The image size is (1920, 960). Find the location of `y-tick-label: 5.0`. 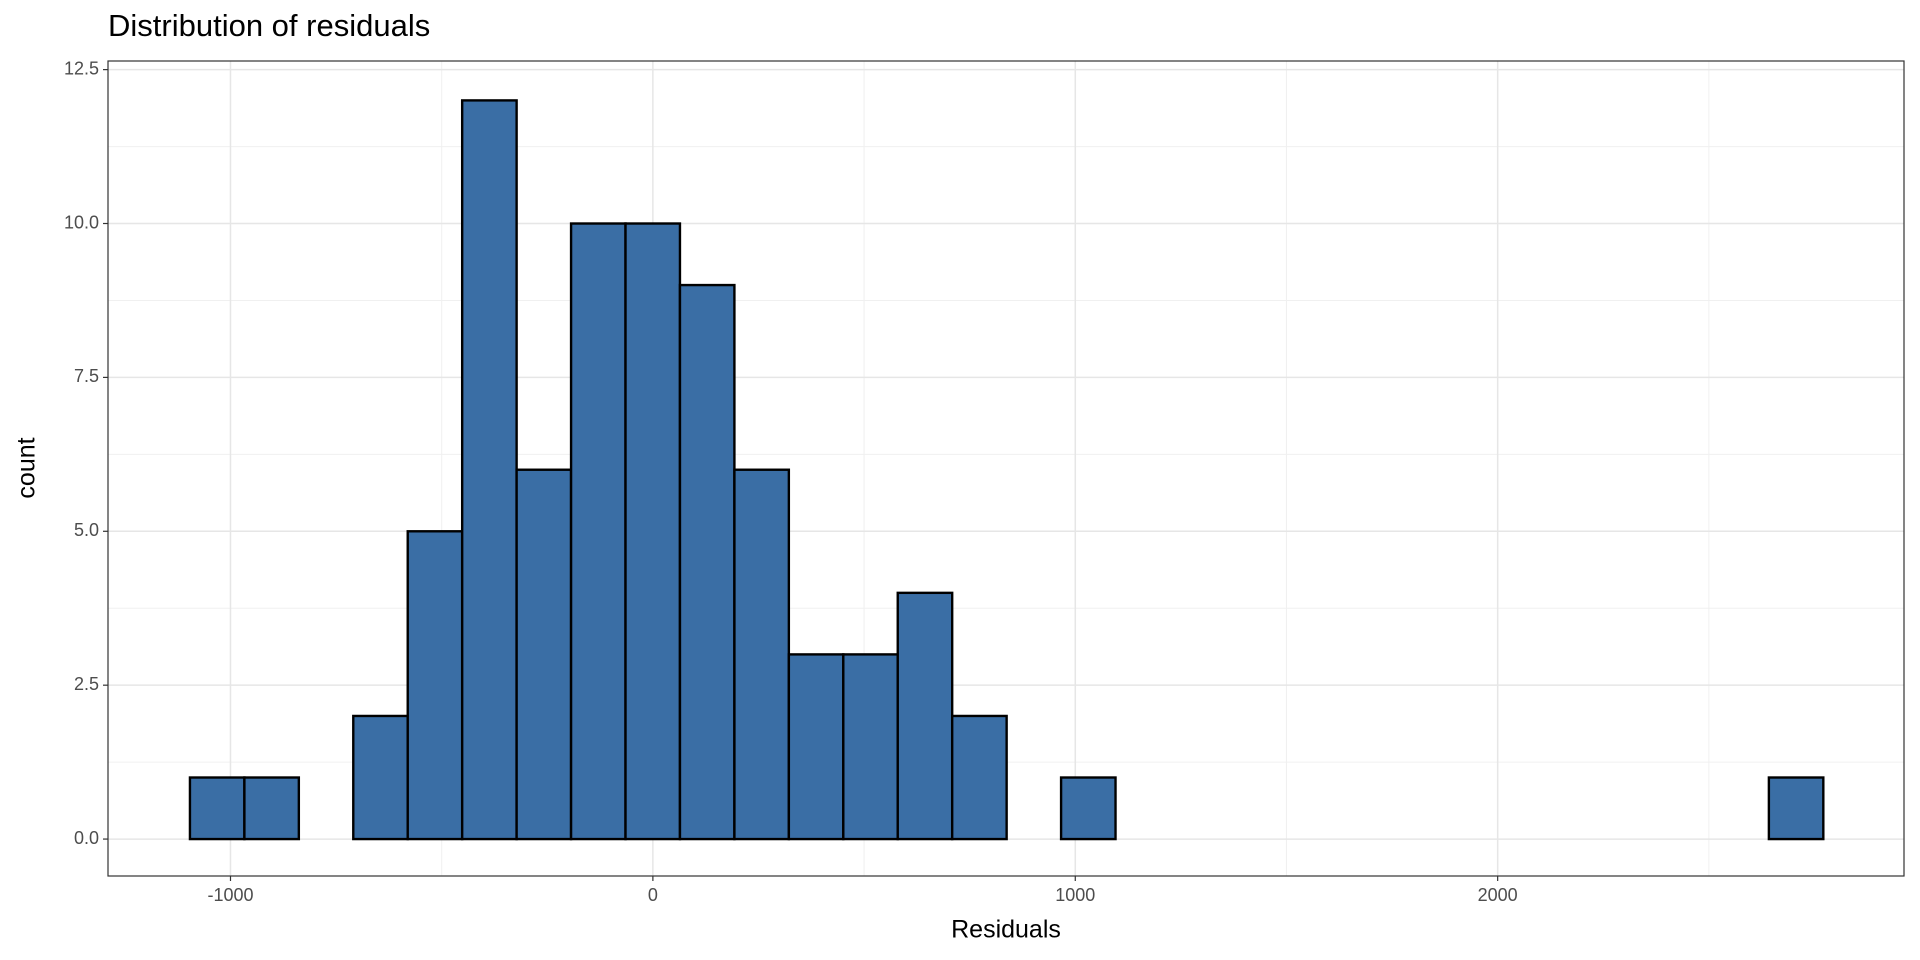

y-tick-label: 5.0 is located at coordinates (86, 530).